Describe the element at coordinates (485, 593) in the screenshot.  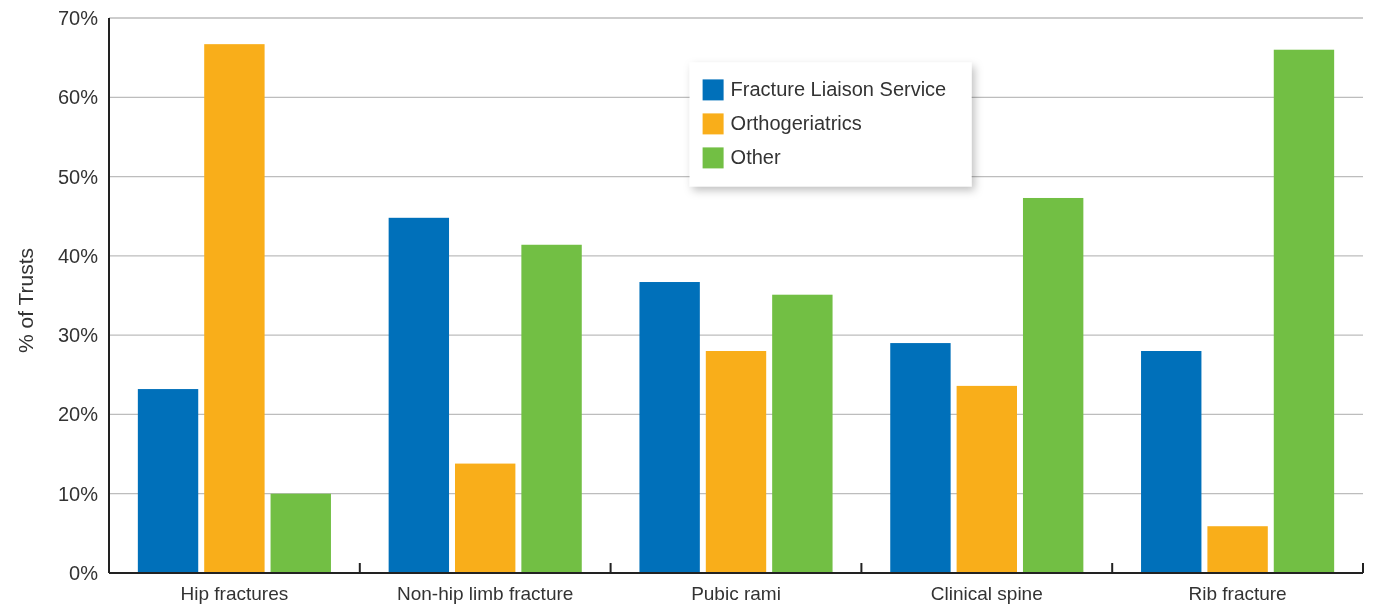
I see `x-tick-label: Non-hip limb fracture` at that location.